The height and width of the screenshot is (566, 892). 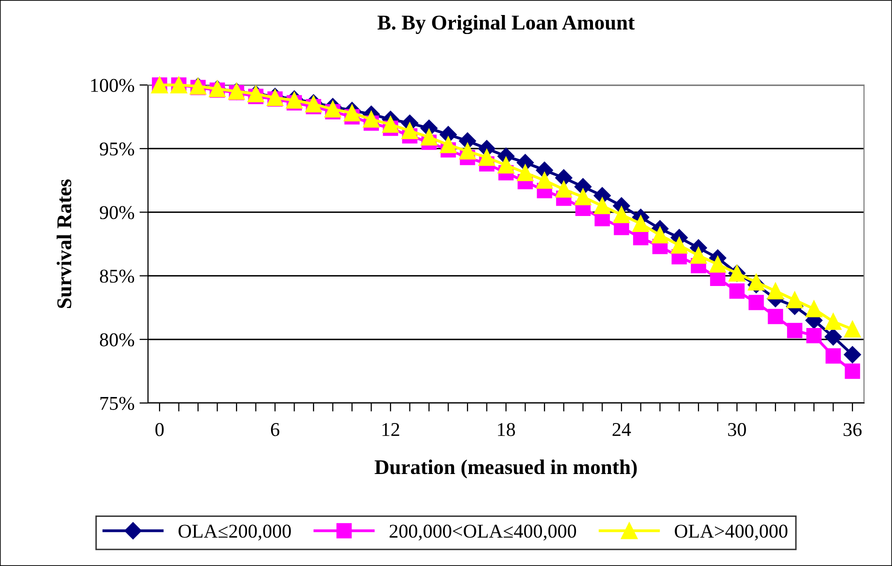 I want to click on y-tick-label: 100%, so click(x=112, y=85).